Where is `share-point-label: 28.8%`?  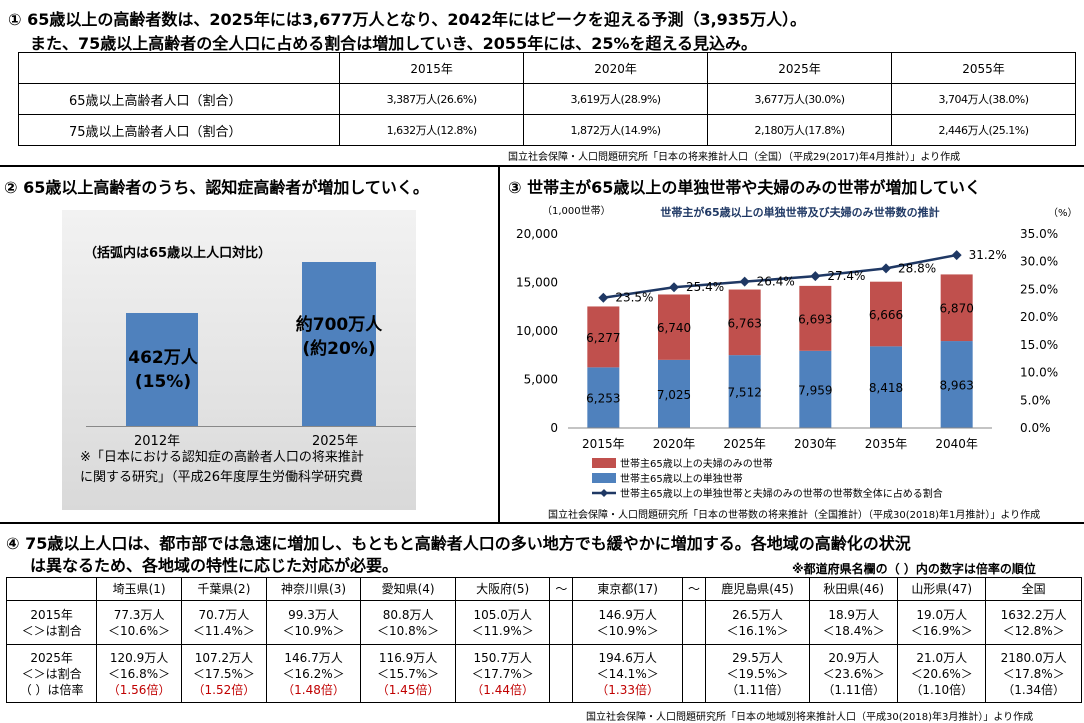
share-point-label: 28.8% is located at coordinates (917, 268).